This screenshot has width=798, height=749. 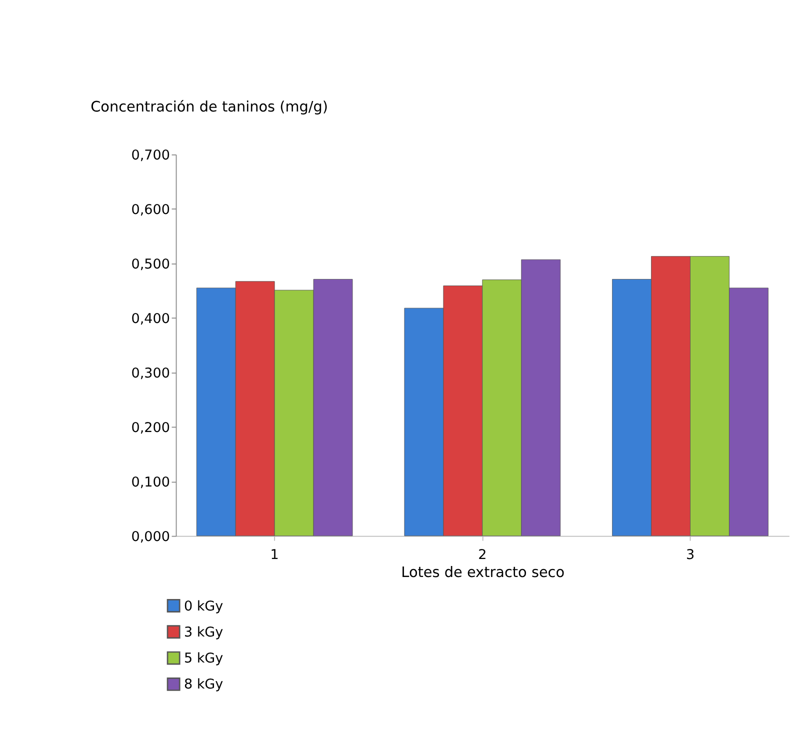 What do you see at coordinates (483, 572) in the screenshot?
I see `x-axis-title: Lotes de extracto seco` at bounding box center [483, 572].